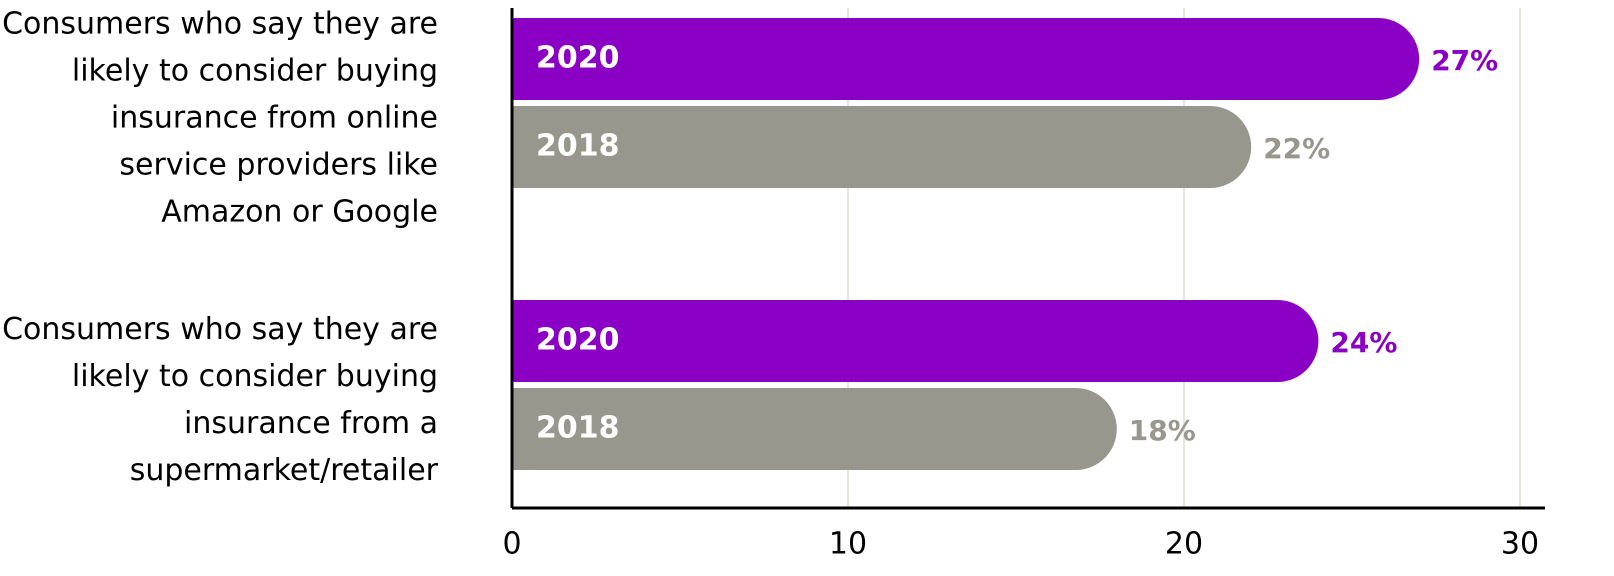 The width and height of the screenshot is (1614, 576). Describe the element at coordinates (1520, 544) in the screenshot. I see `x-tick-label: 30` at that location.